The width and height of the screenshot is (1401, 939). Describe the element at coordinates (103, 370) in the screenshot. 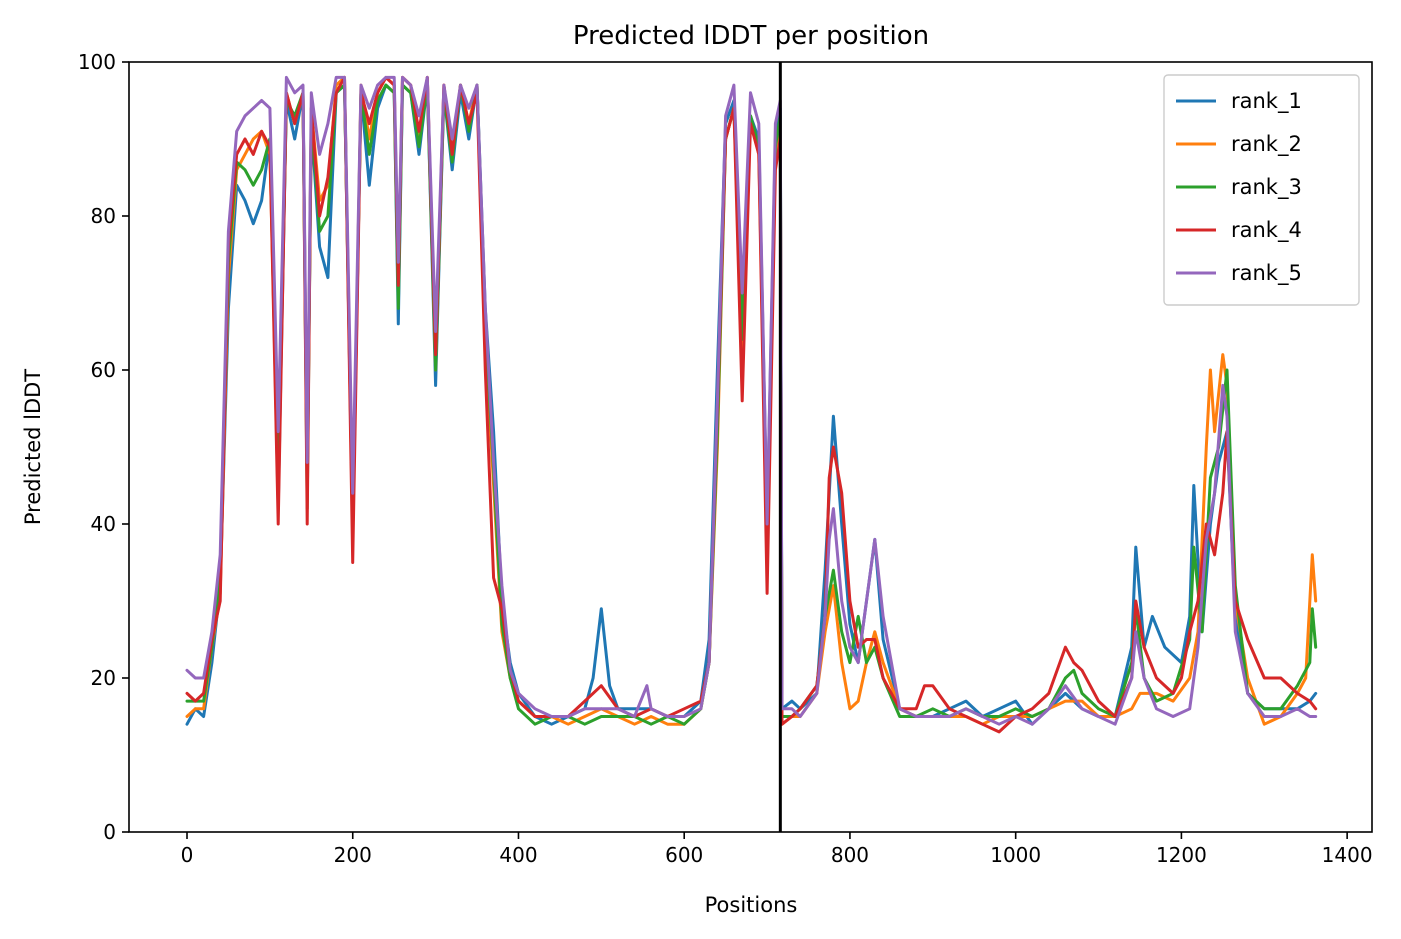

I see `y-tick-label: 60` at that location.